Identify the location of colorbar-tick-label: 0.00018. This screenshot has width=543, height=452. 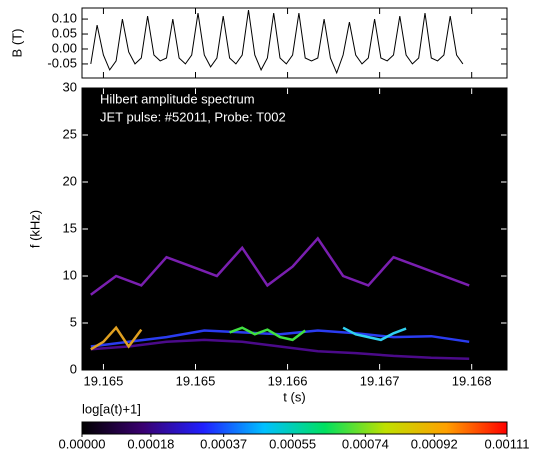
(150, 443).